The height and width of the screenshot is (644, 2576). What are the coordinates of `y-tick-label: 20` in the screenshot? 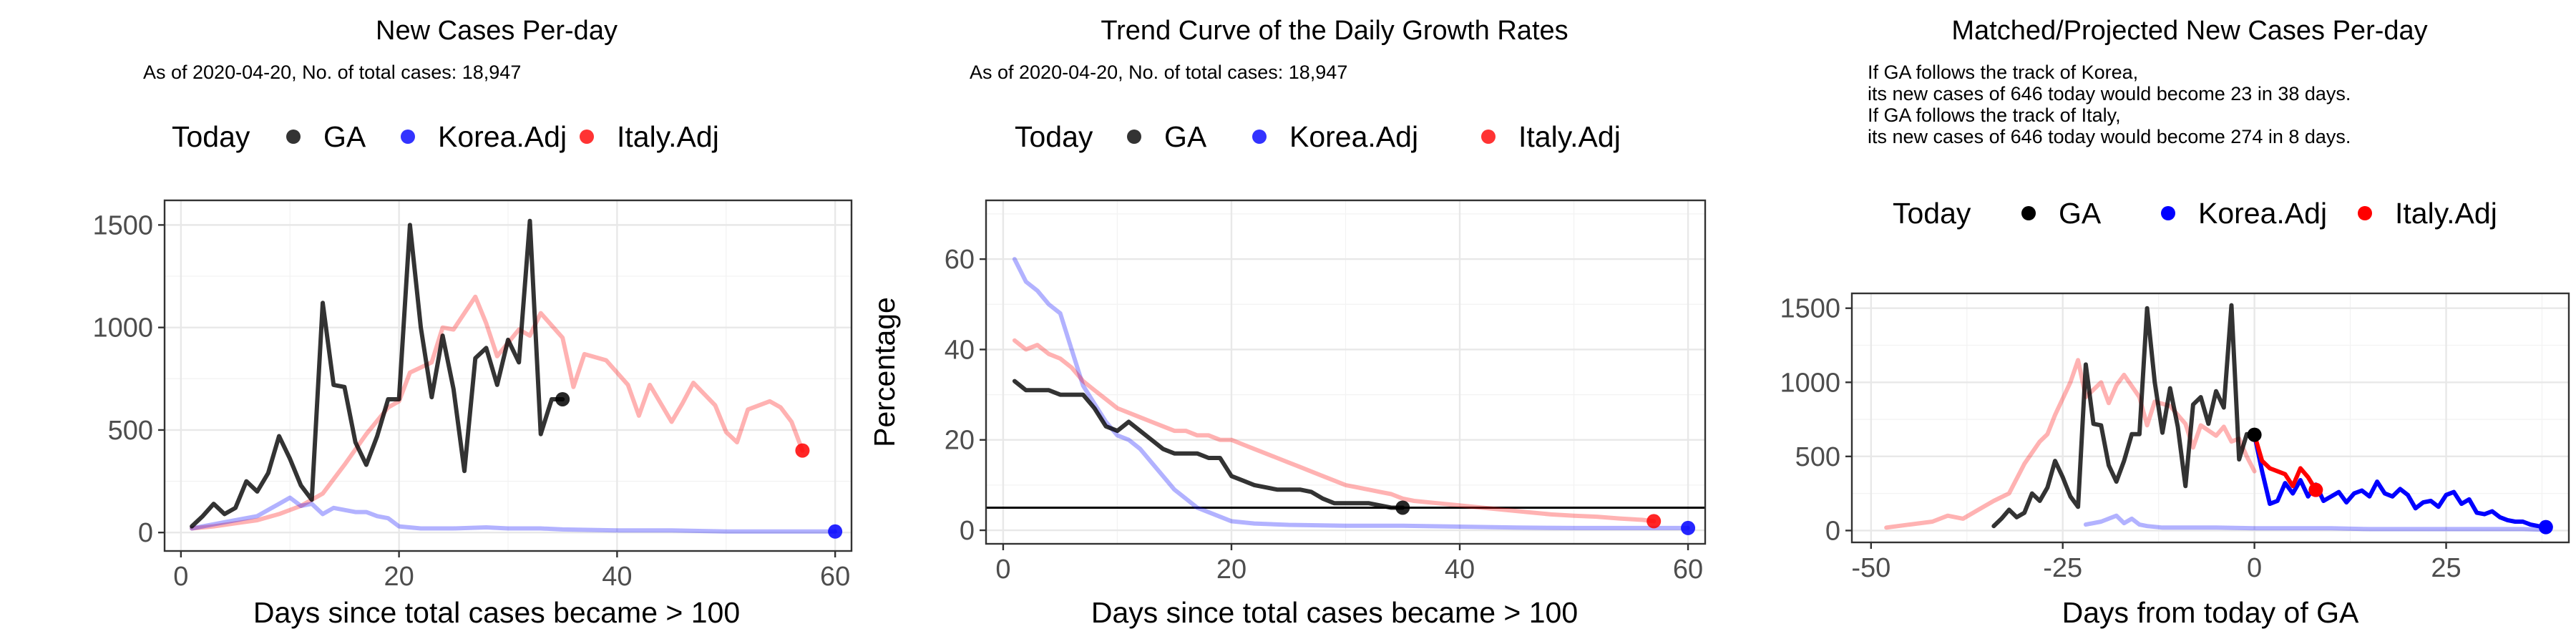 It's located at (960, 441).